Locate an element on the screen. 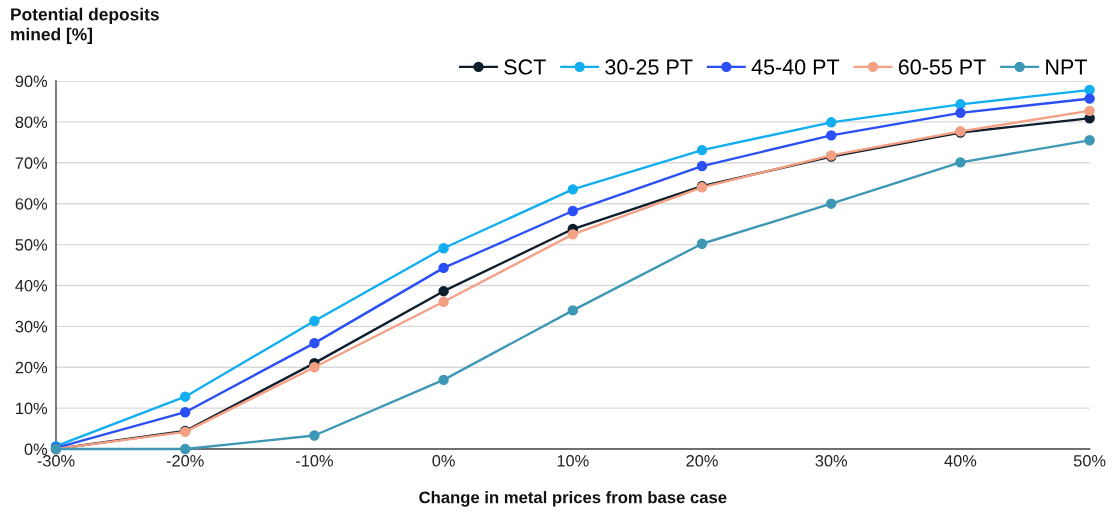 The width and height of the screenshot is (1113, 517). y-tick-label: 0% is located at coordinates (36, 449).